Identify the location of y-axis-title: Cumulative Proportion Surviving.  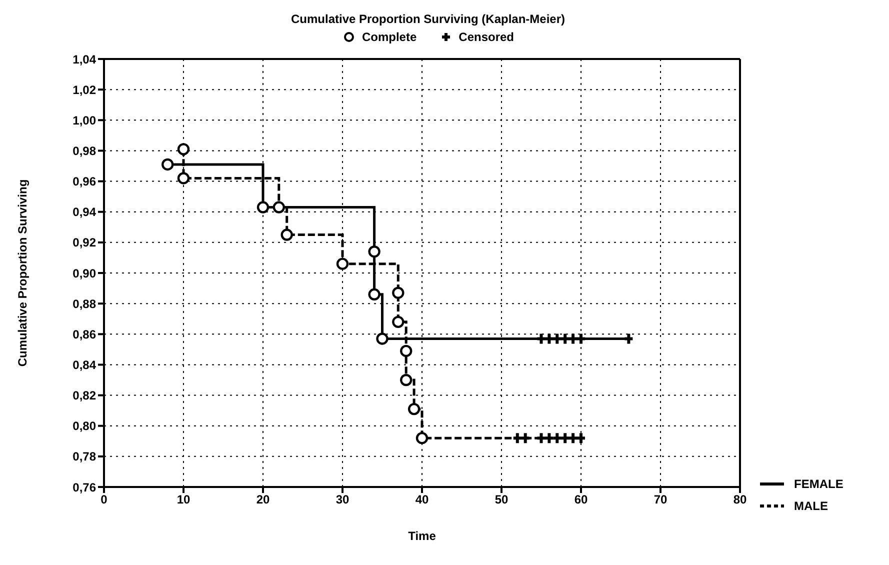
(22, 273).